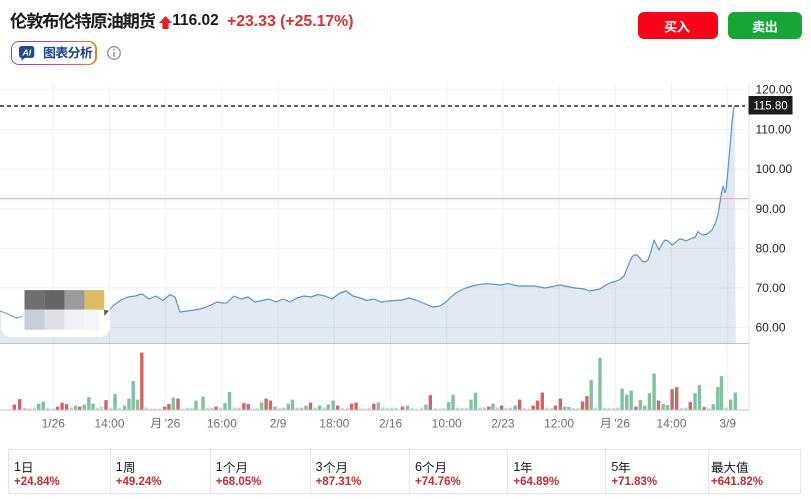 The image size is (811, 499). I want to click on svg-text: 110.00, so click(774, 130).